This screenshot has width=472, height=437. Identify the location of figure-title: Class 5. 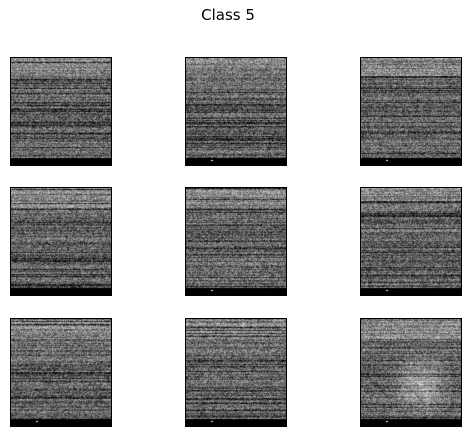
(228, 15).